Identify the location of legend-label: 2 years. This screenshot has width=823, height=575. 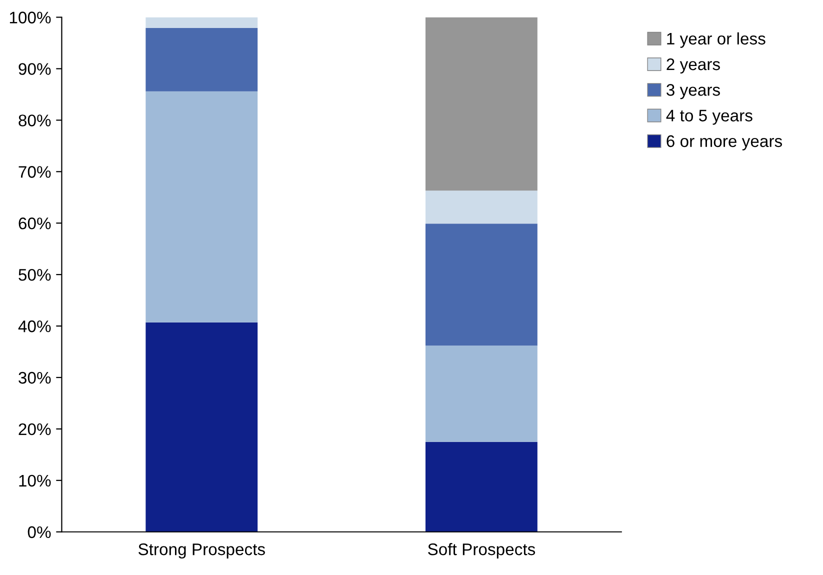
(693, 66).